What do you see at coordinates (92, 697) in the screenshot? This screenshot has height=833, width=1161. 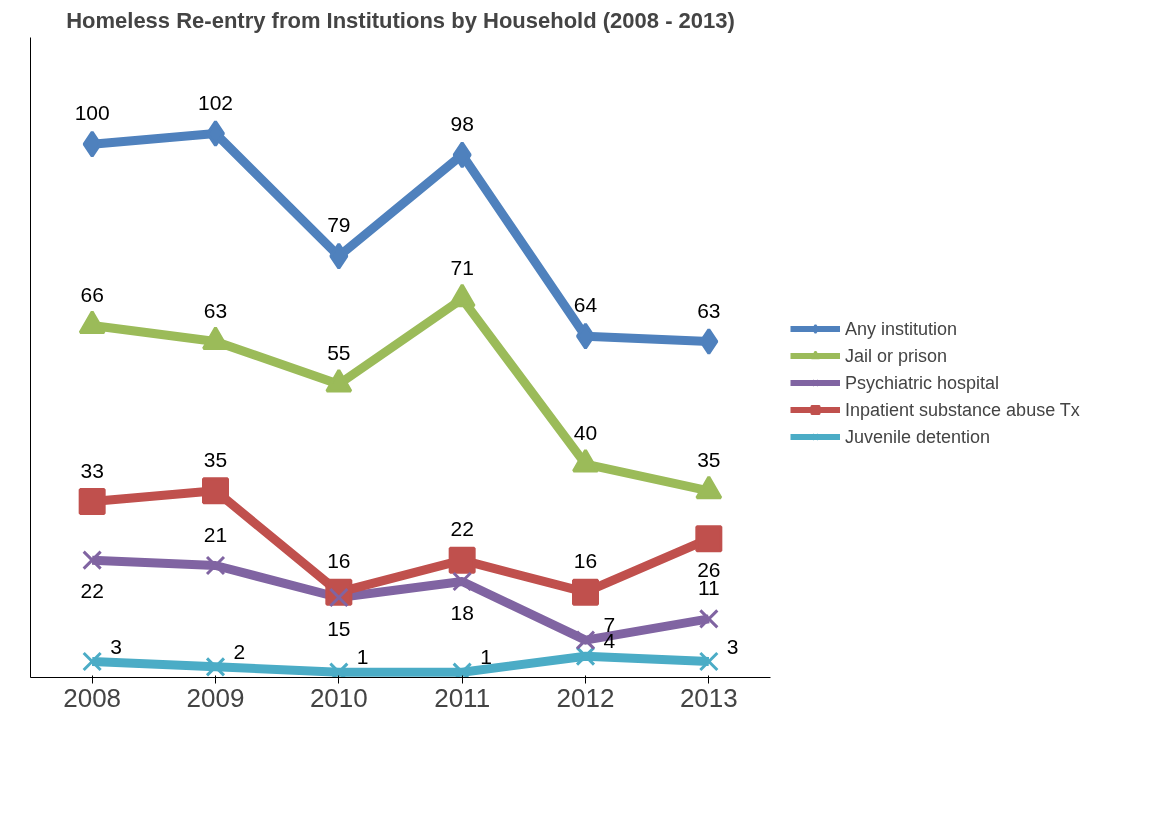 I see `x-tick-label: 2008` at bounding box center [92, 697].